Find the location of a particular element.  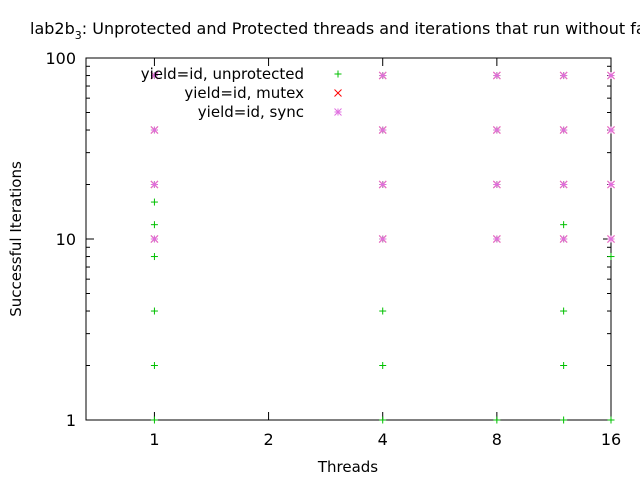

x-tick-label: 8 is located at coordinates (497, 439).